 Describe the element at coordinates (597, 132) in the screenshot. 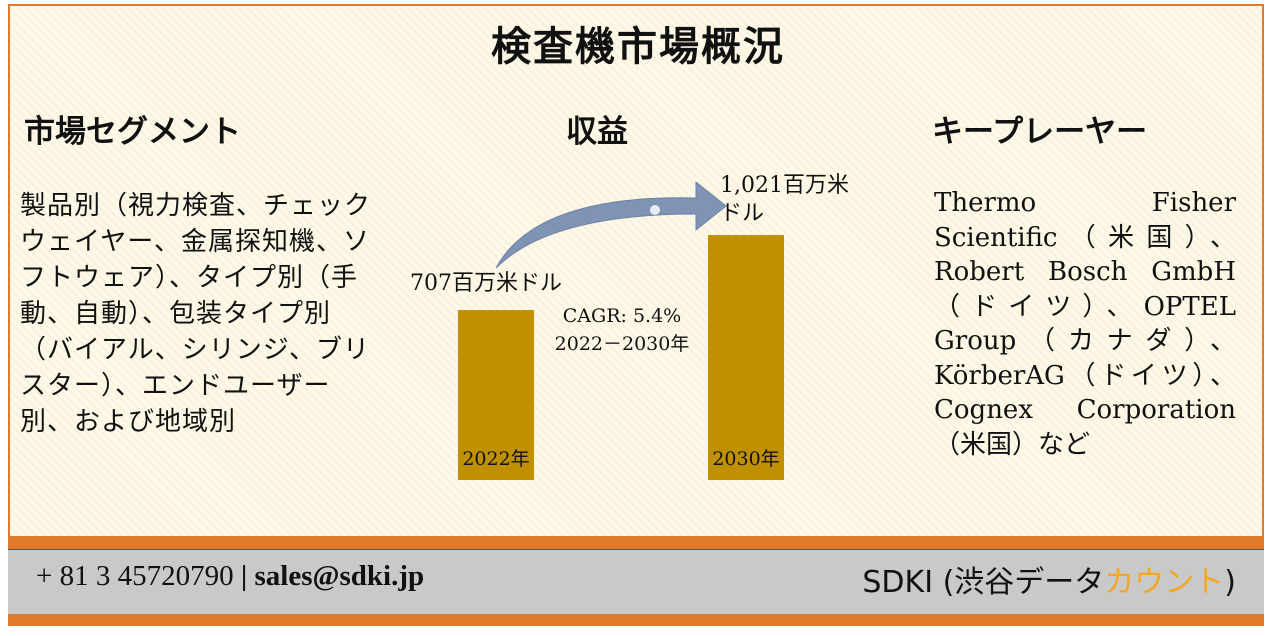

I see `revenue-heading: 収益` at that location.